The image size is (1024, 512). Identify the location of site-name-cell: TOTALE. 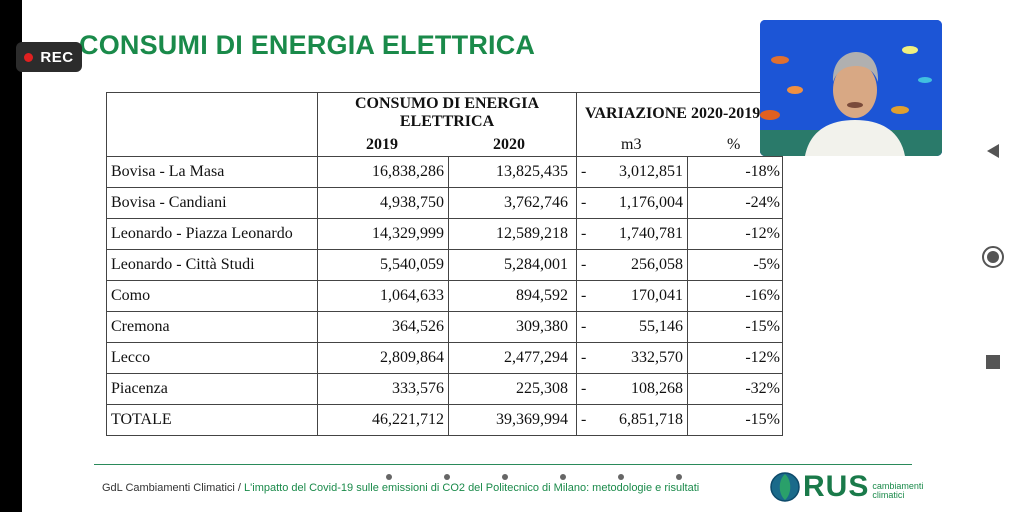
(212, 420).